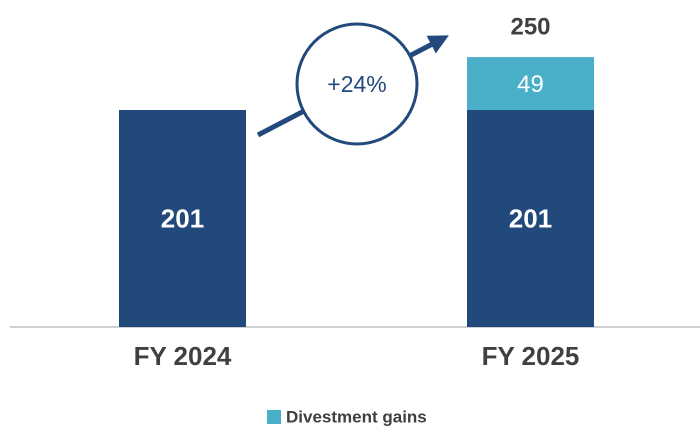 This screenshot has height=428, width=700. I want to click on growth-label: +24%, so click(356, 84).